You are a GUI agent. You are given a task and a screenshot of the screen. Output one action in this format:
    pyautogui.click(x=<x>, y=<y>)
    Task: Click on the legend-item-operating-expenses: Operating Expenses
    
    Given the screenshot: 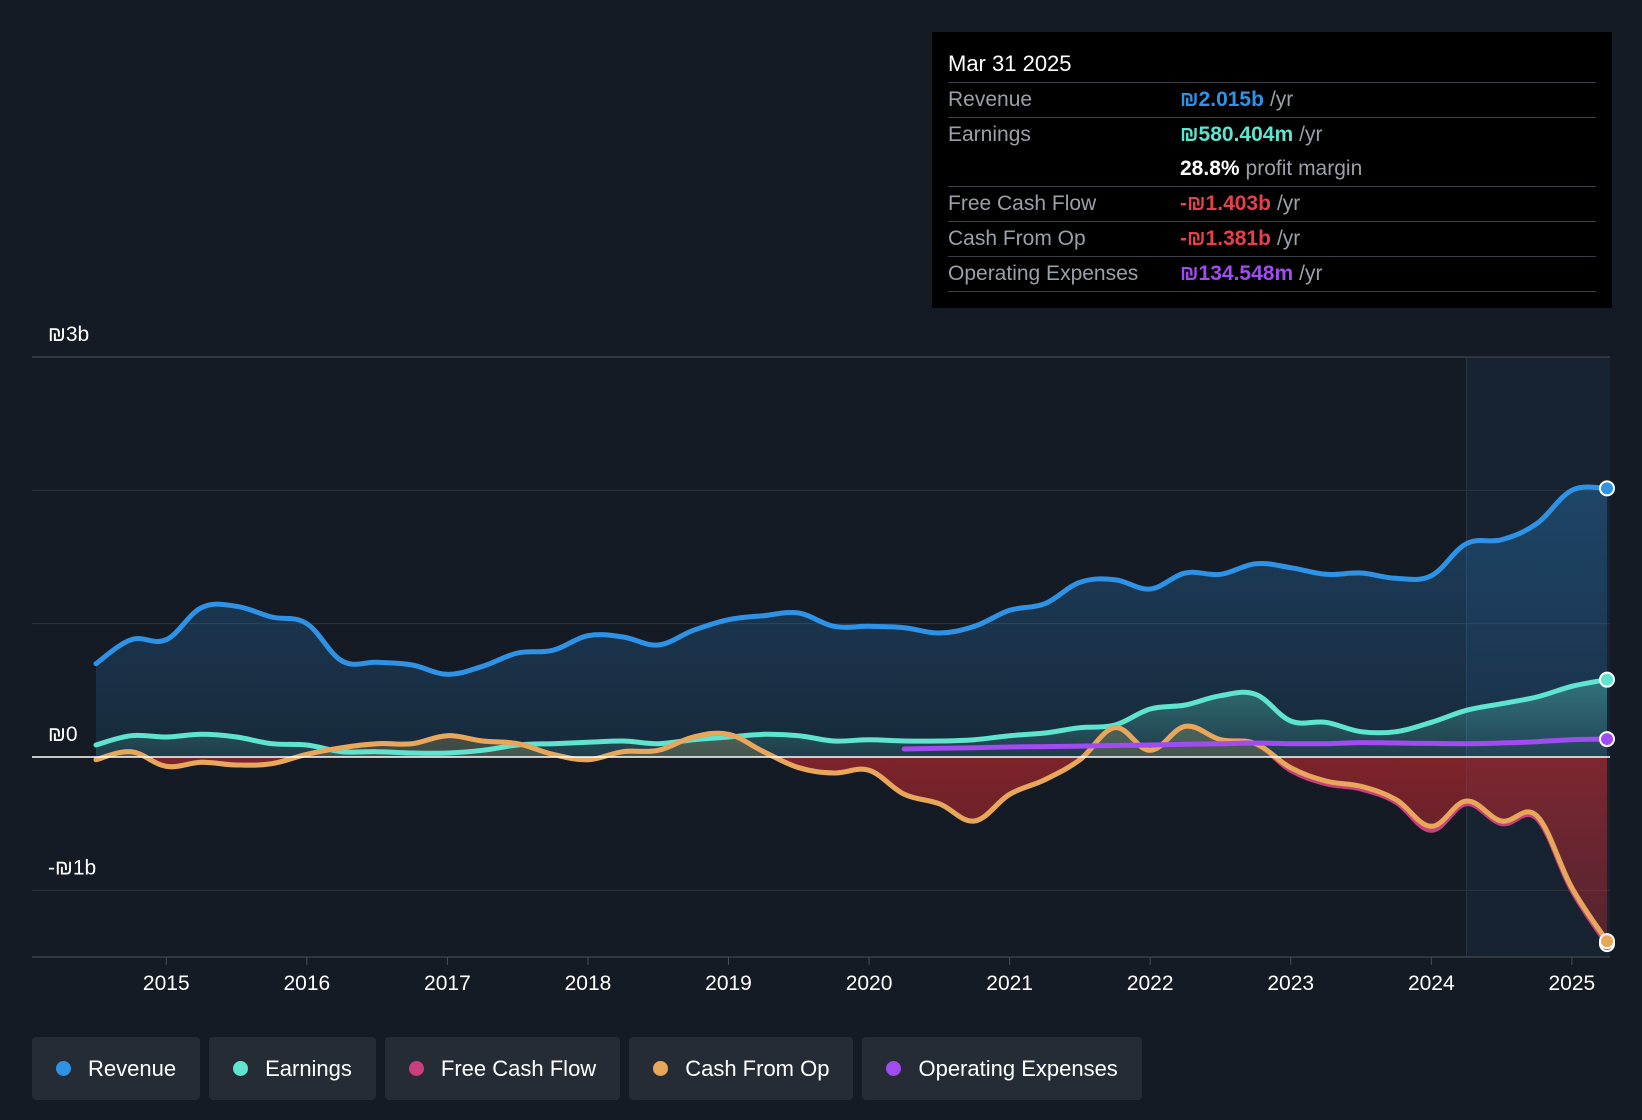 What is the action you would take?
    pyautogui.click(x=1002, y=1068)
    